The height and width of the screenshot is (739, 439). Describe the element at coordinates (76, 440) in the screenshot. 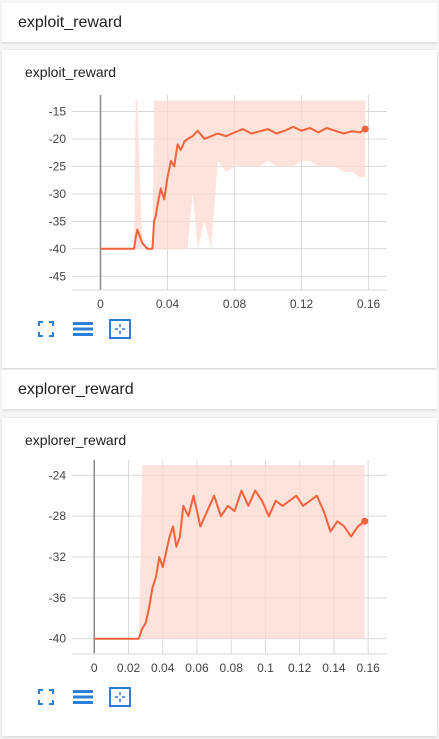

I see `chart-title: explorer_reward` at that location.